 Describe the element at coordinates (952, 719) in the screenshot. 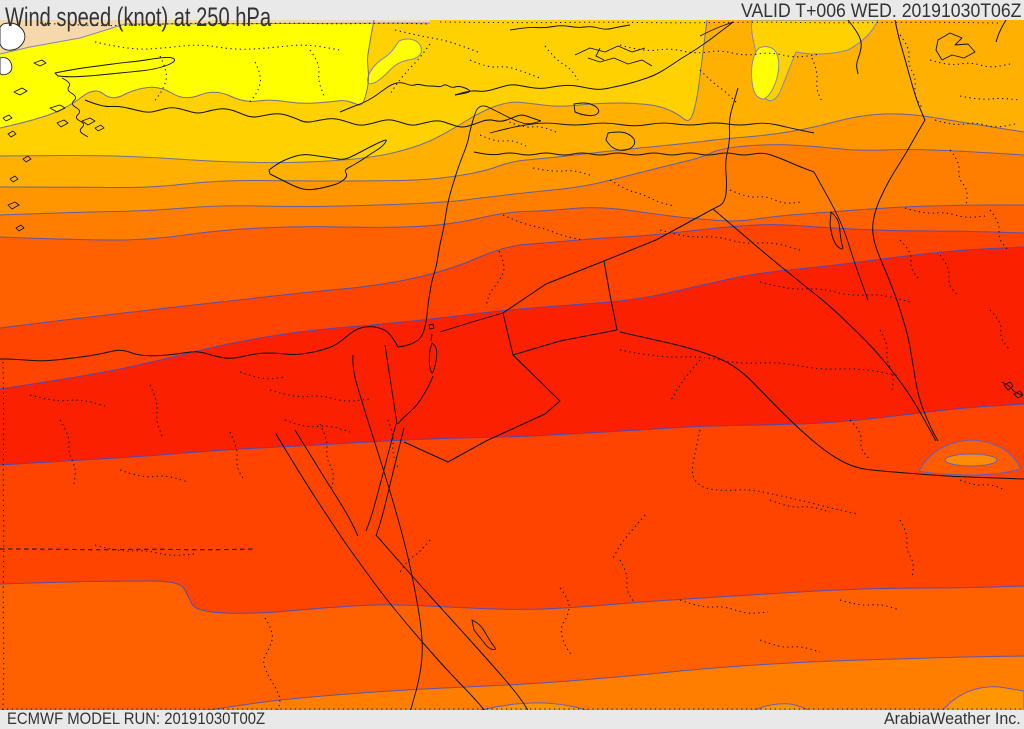

I see `svg-text: ArabiaWeather Inc.` at that location.